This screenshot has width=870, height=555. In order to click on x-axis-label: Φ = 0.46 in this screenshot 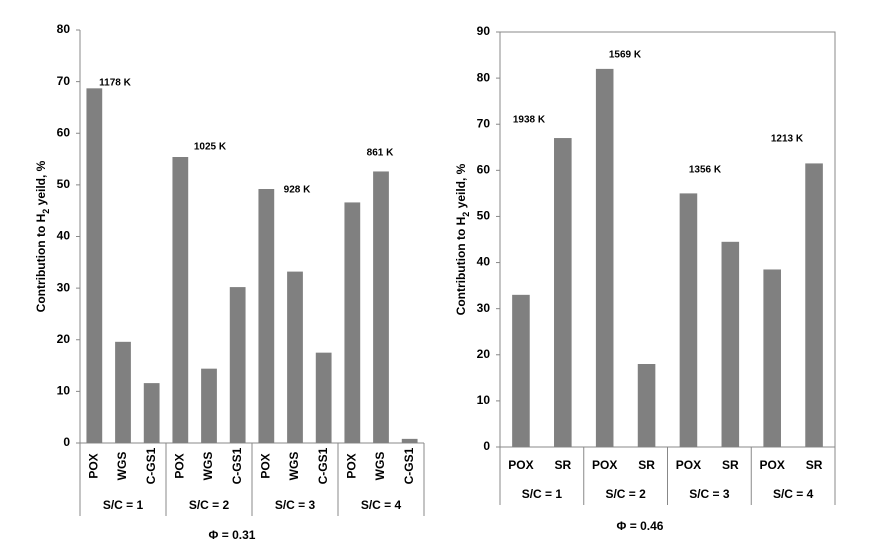, I will do `click(640, 526)`.